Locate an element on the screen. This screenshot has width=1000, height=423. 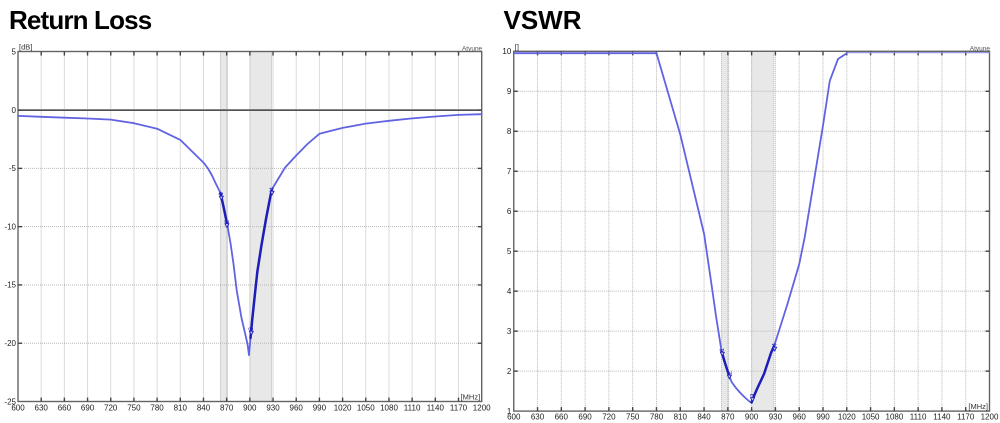
svg-text: 8 is located at coordinates (509, 131).